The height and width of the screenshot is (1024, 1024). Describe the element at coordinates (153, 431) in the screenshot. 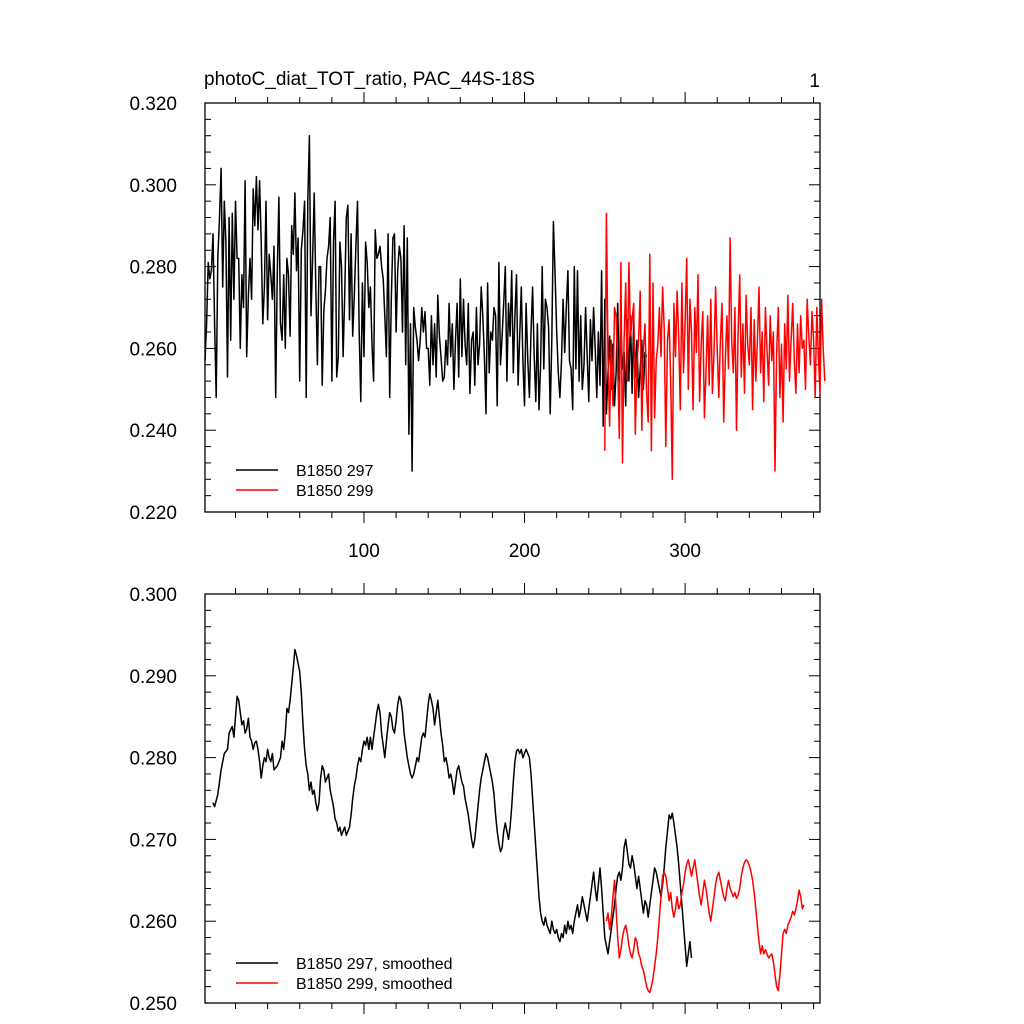

I see `y-tick-label: 0.240` at that location.